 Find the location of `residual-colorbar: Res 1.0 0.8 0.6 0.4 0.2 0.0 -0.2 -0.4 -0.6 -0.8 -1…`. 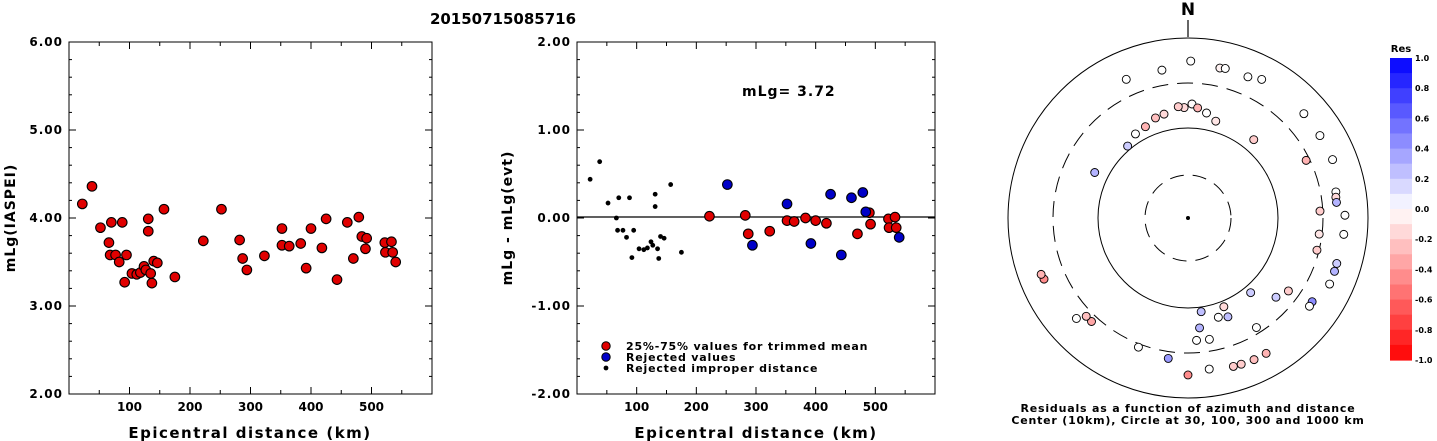

residual-colorbar: Res 1.0 0.8 0.6 0.4 0.2 0.0 -0.2 -0.4 -0.6 -0.8 -1… is located at coordinates (1411, 204).